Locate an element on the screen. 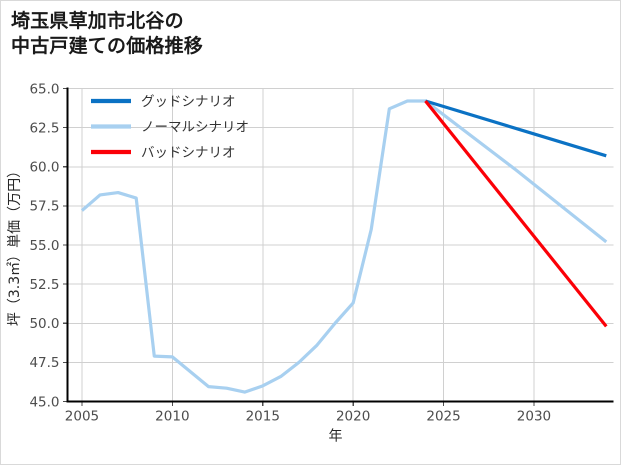 This screenshot has height=465, width=621. y-tick-label: 65.0 is located at coordinates (44, 89).